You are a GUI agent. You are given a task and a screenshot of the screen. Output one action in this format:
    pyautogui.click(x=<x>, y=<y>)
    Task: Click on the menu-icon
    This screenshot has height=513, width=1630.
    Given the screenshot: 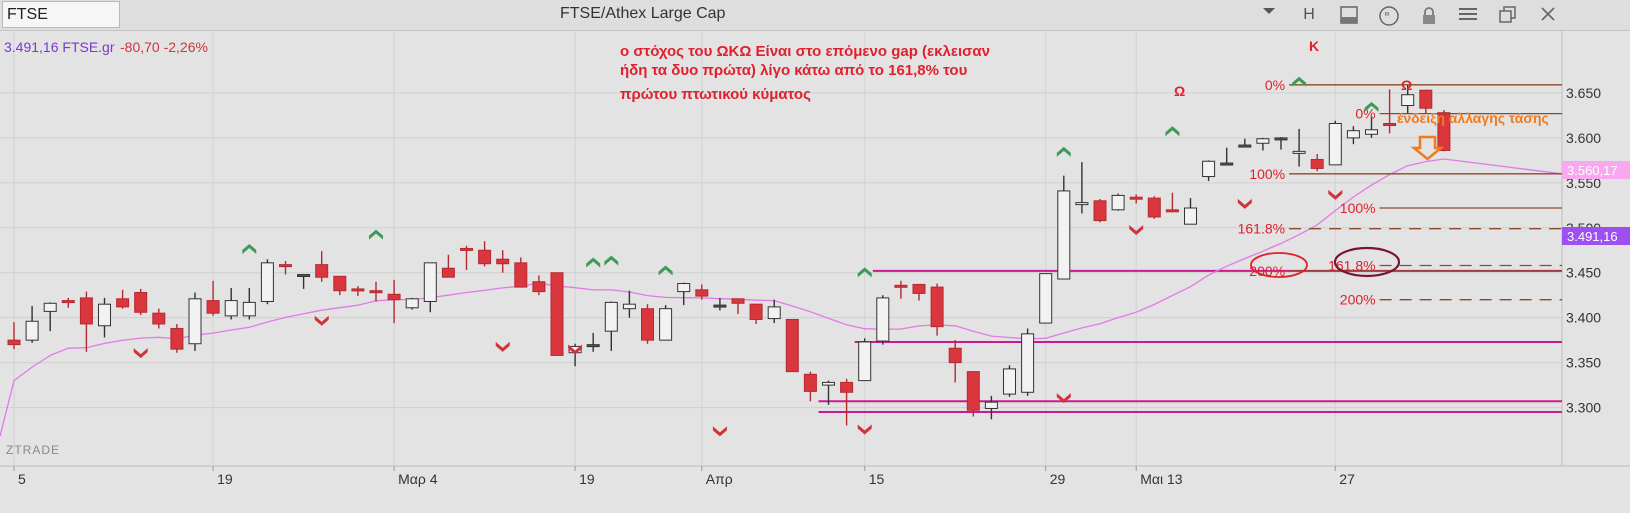 What is the action you would take?
    pyautogui.click(x=1468, y=15)
    